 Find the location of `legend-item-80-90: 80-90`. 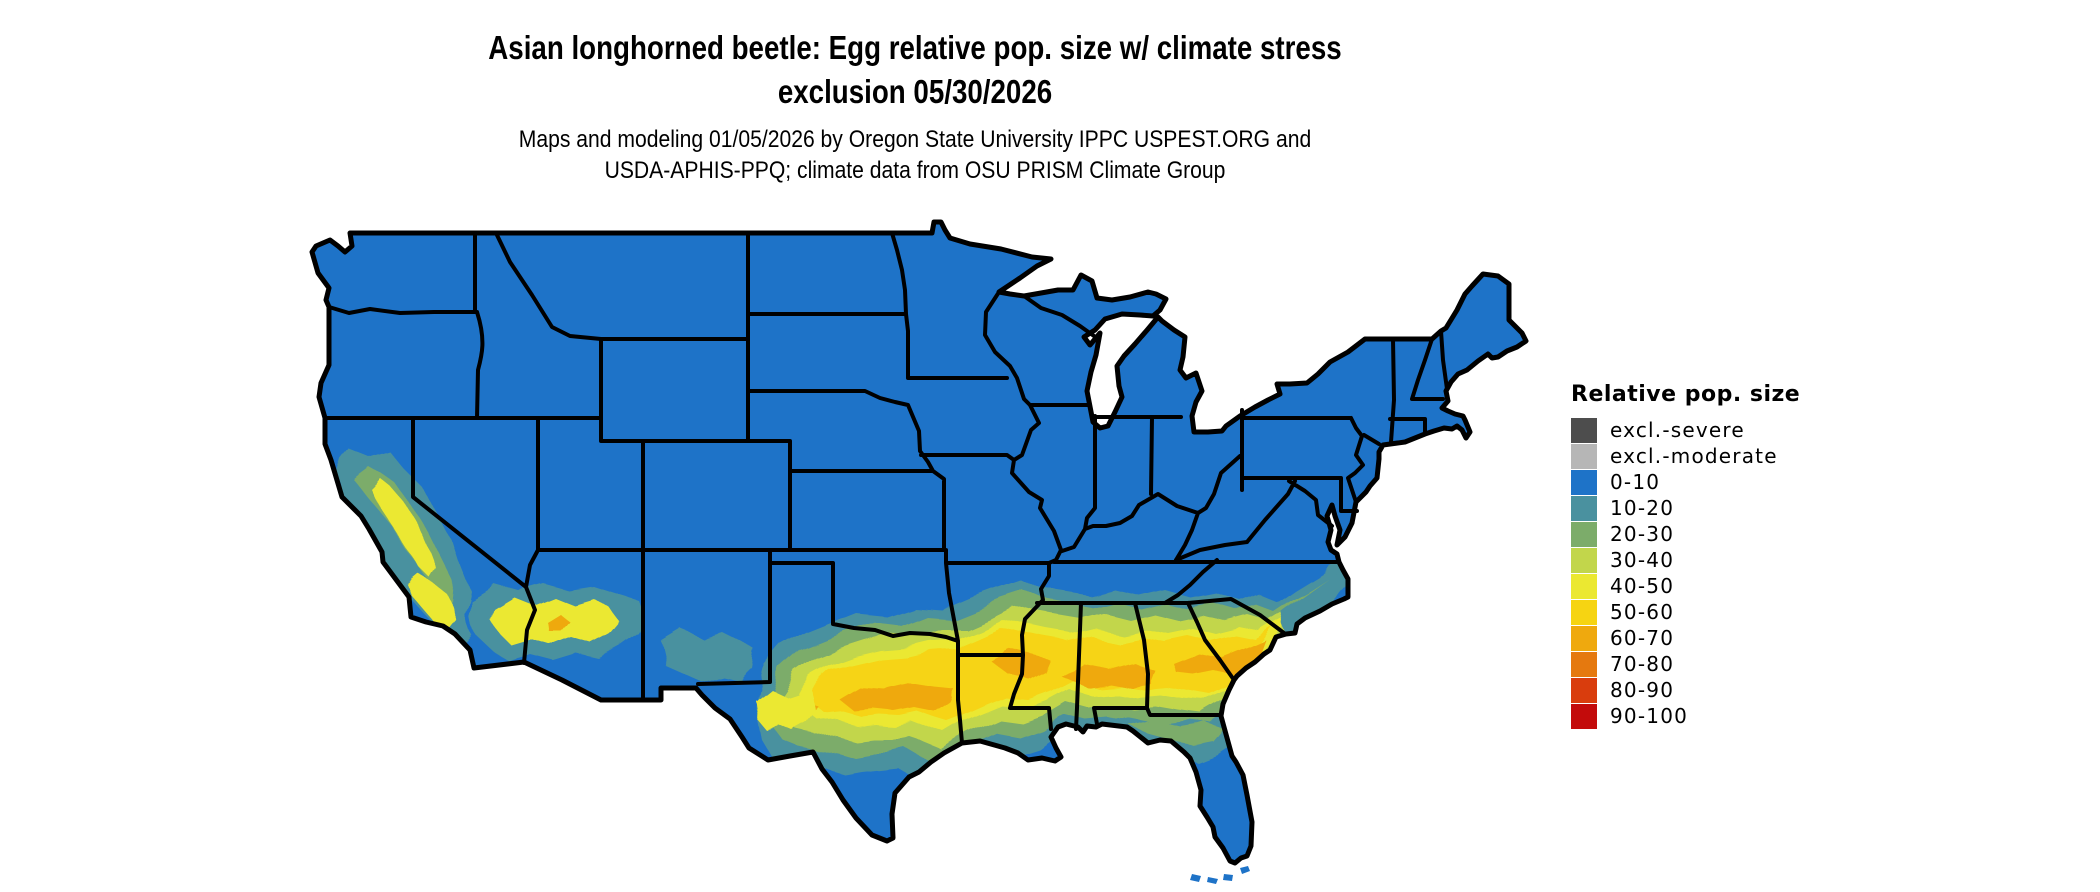

legend-item-80-90: 80-90 is located at coordinates (1731, 690).